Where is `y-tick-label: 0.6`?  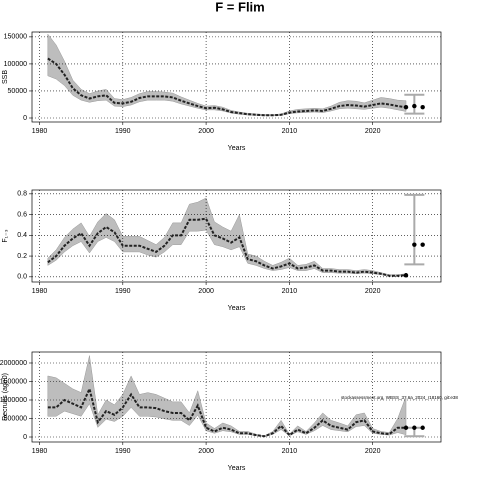 y-tick-label: 0.6 is located at coordinates (22, 214).